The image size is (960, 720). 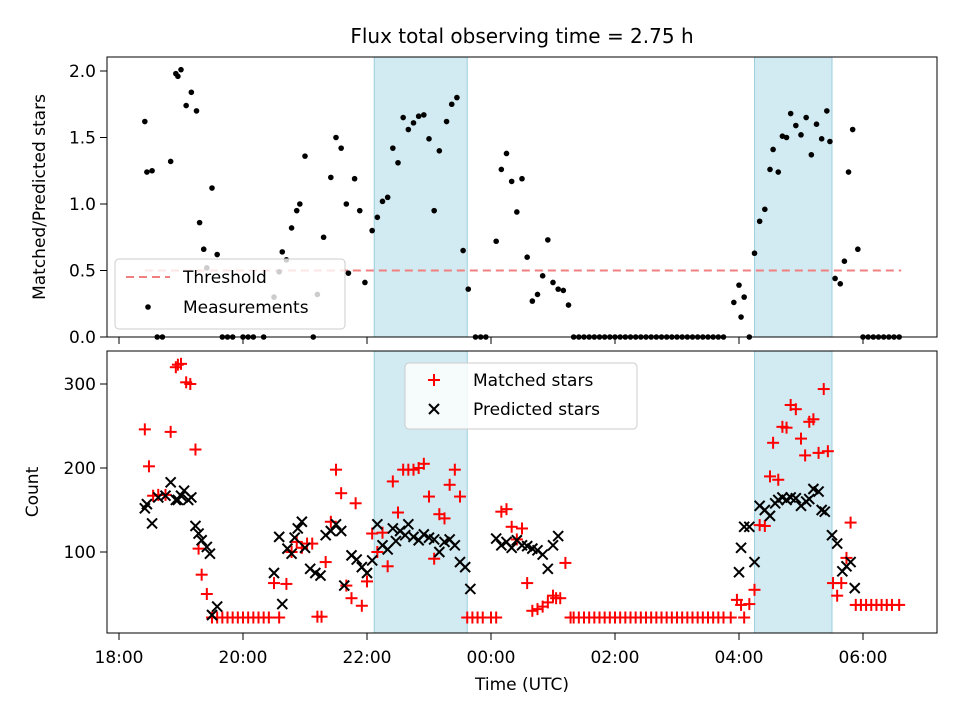 What do you see at coordinates (491, 650) in the screenshot?
I see `bottom-x-ticks: 18:00 20:00 22:00 00:00 02:00 04:00 06:00` at bounding box center [491, 650].